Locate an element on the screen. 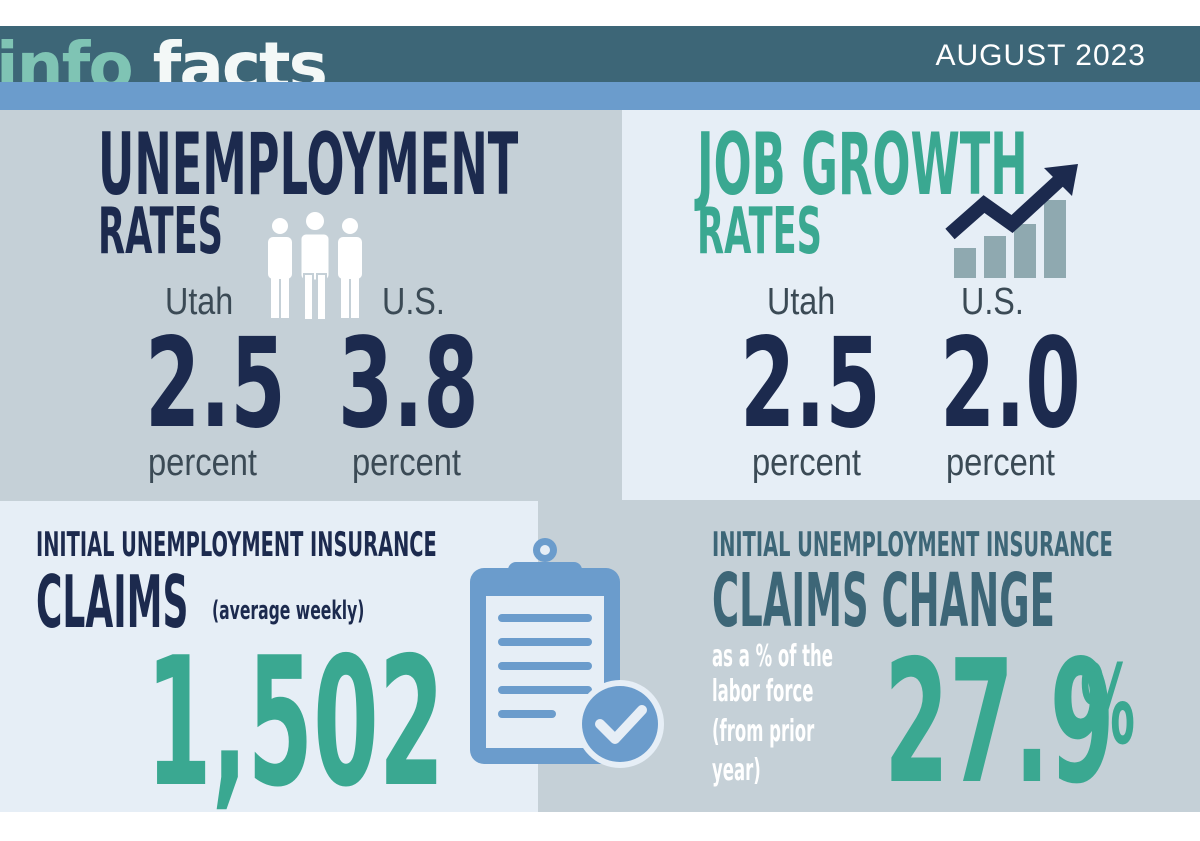 The width and height of the screenshot is (1200, 841). unemployment-subtitle: RATES is located at coordinates (161, 232).